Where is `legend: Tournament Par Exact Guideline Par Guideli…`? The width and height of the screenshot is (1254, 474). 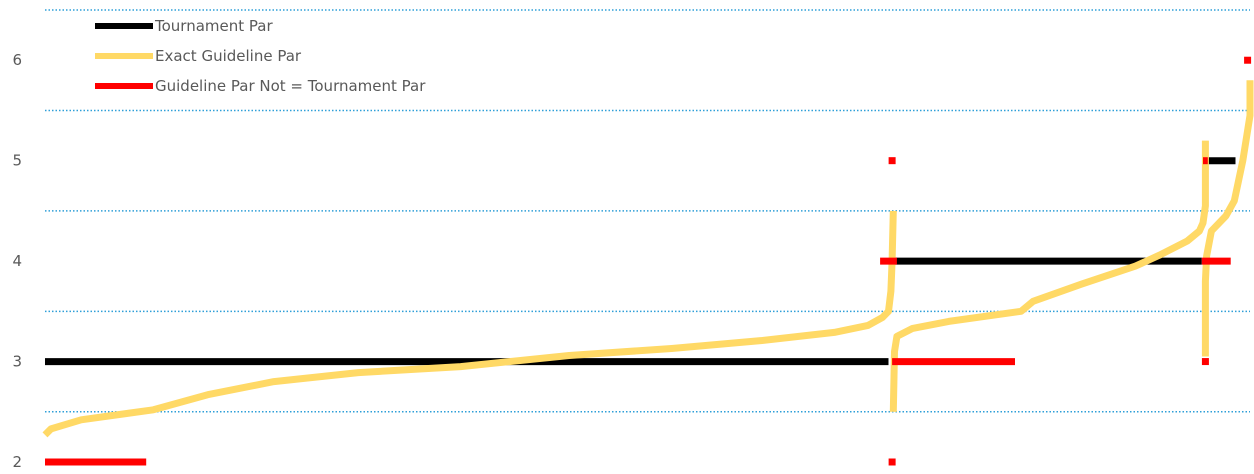
legend: Tournament Par Exact Guideline Par Guideli… is located at coordinates (260, 56).